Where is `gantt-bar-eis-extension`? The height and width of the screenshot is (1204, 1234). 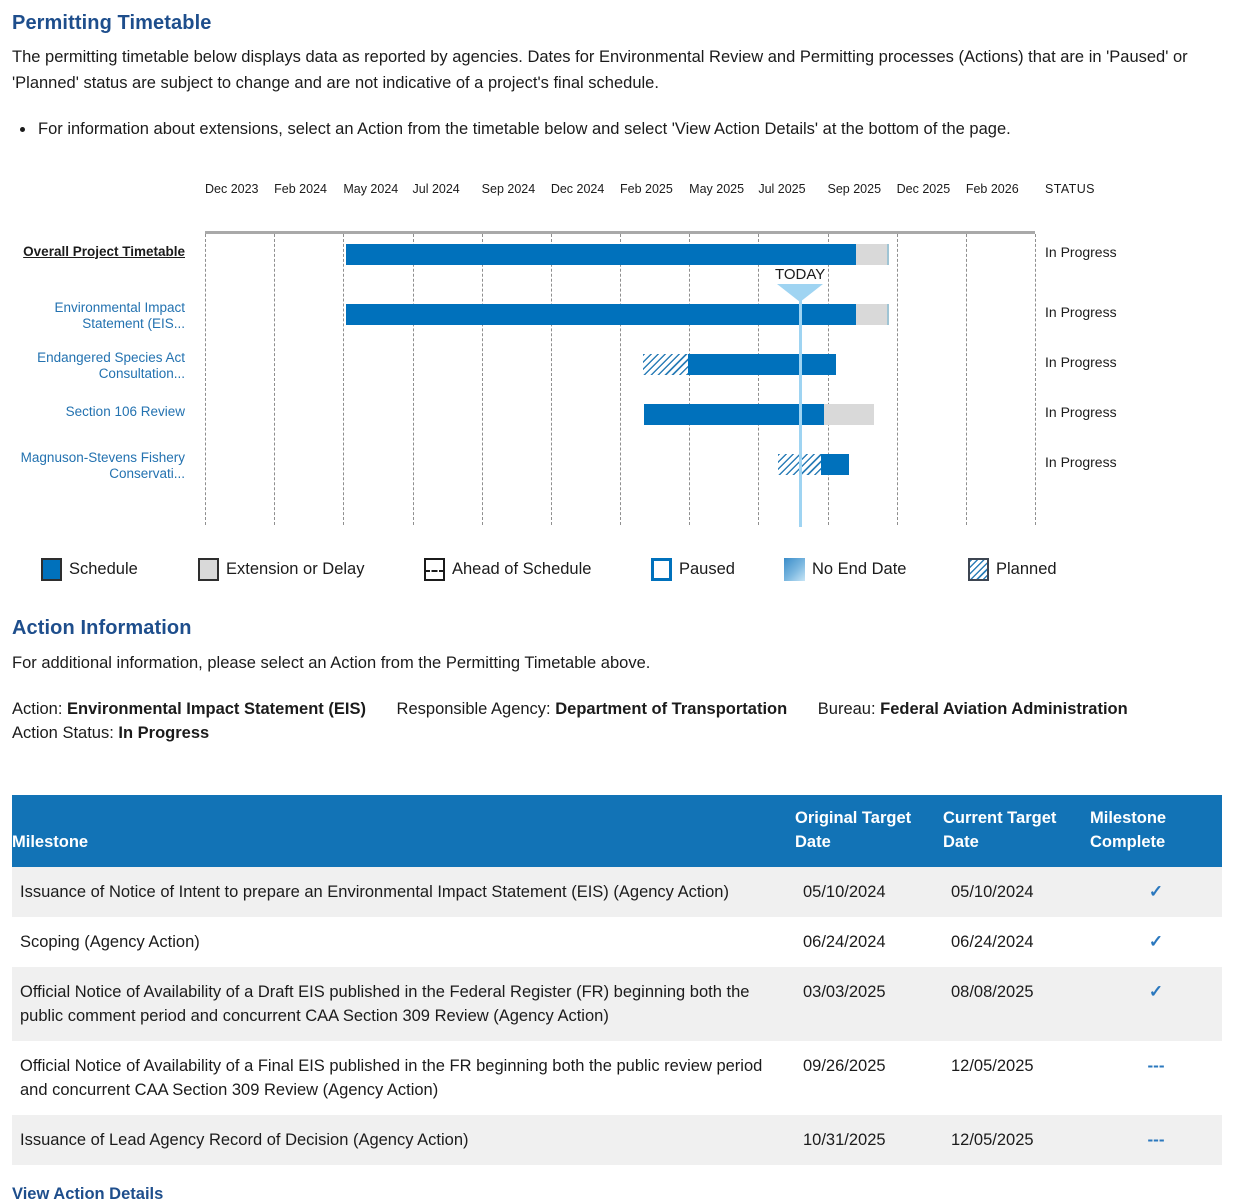
gantt-bar-eis-extension is located at coordinates (872, 314).